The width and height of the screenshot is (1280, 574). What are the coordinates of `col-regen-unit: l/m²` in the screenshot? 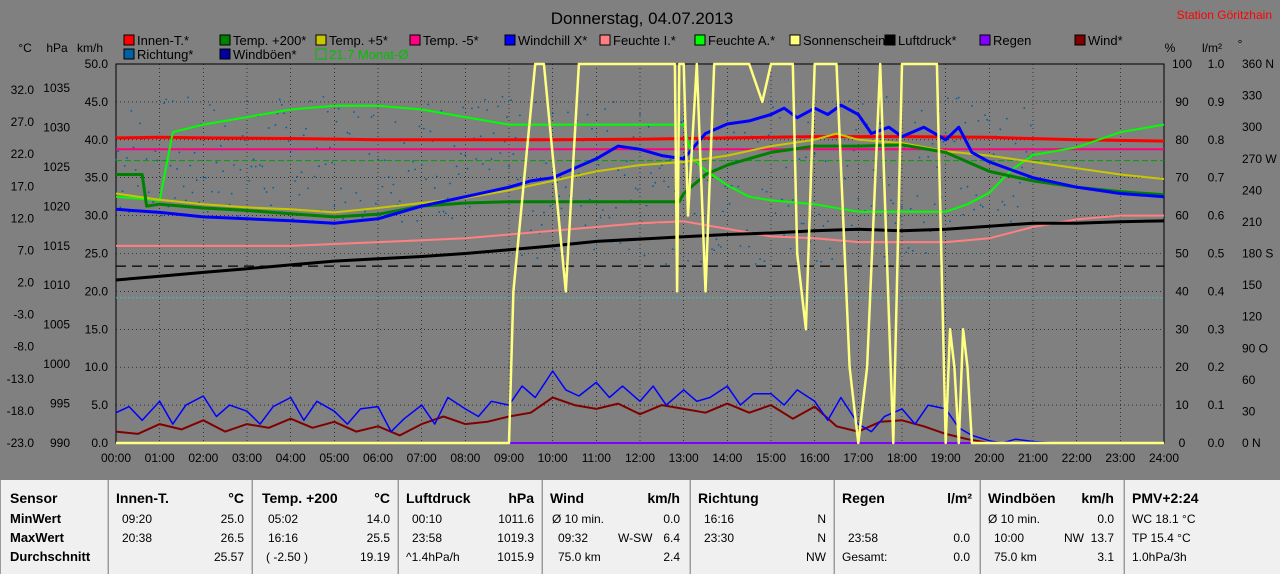 It's located at (959, 498).